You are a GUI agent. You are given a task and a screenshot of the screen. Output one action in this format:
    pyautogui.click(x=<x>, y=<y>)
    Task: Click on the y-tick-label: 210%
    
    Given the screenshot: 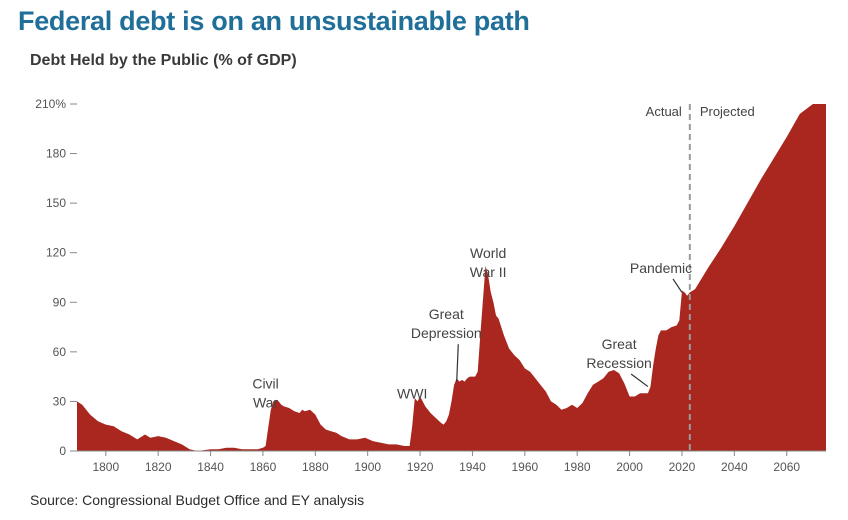 What is the action you would take?
    pyautogui.click(x=50, y=104)
    